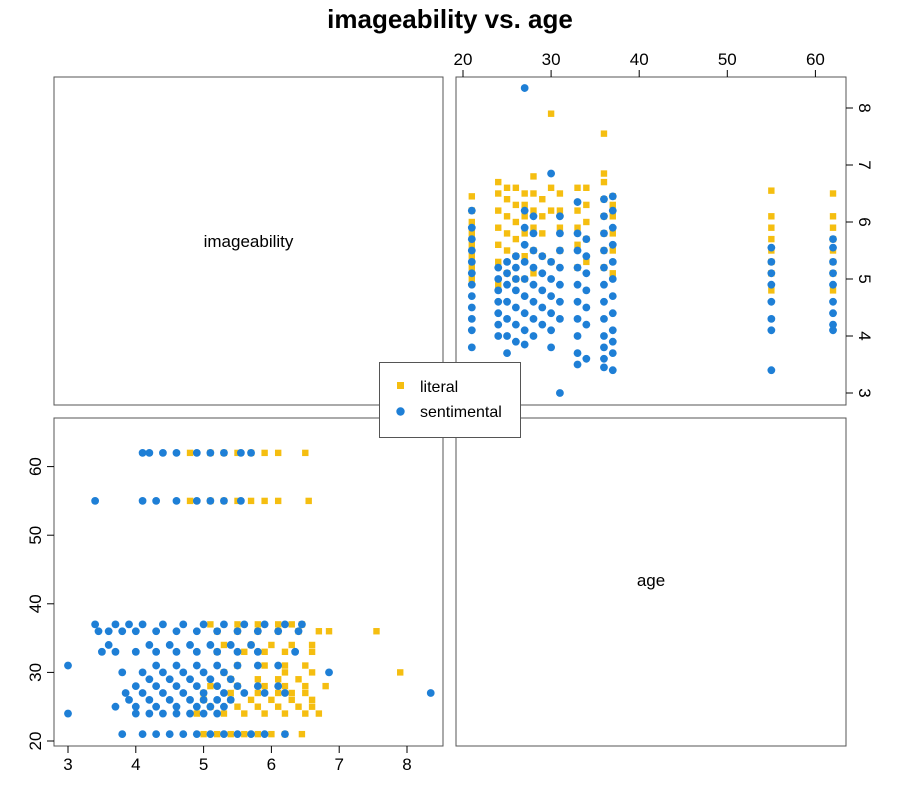  What do you see at coordinates (864, 335) in the screenshot?
I see `right-tick-label-imageability: 4` at bounding box center [864, 335].